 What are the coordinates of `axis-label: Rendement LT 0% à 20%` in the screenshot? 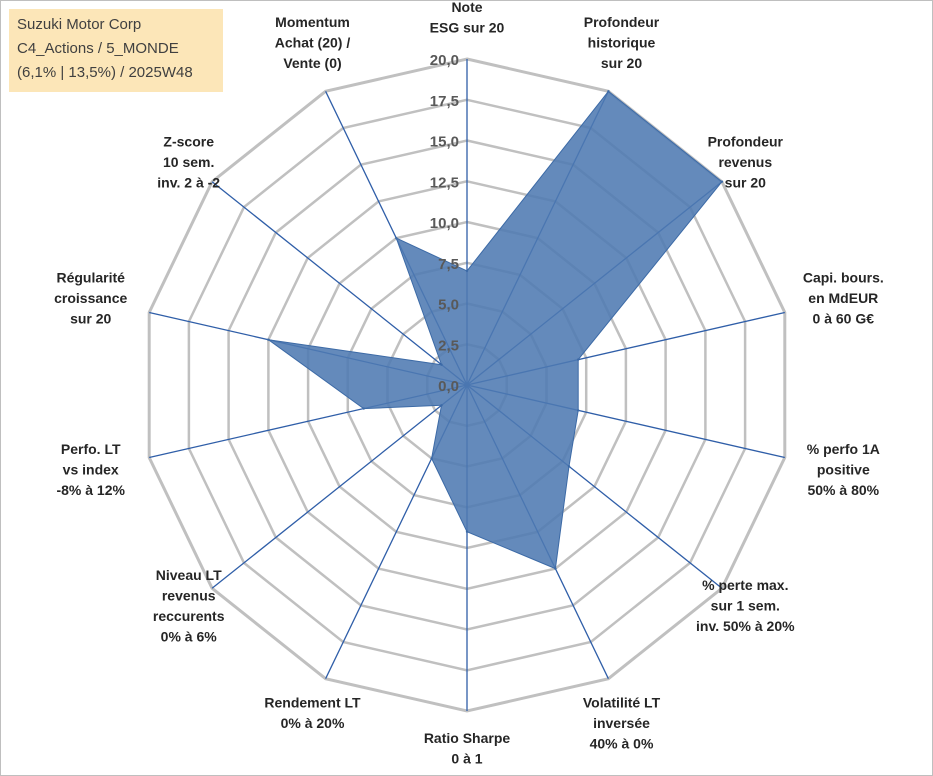 It's located at (312, 713).